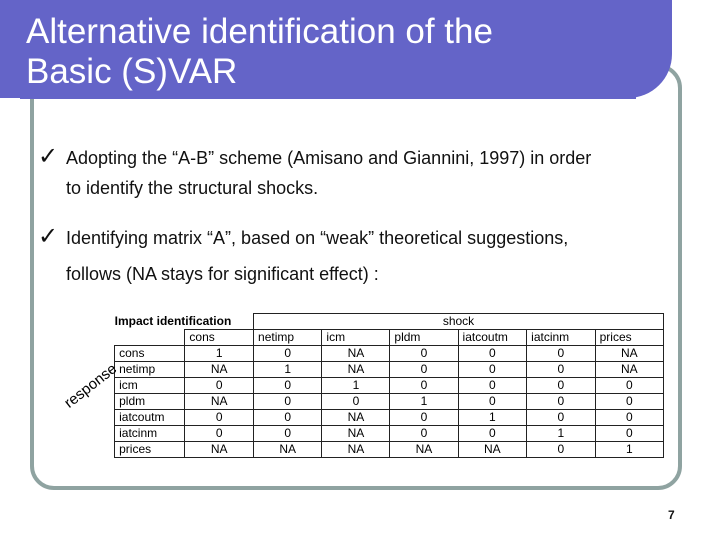  I want to click on table-row: iatcoutm 0 0 NA 0 1 0 0, so click(358, 417).